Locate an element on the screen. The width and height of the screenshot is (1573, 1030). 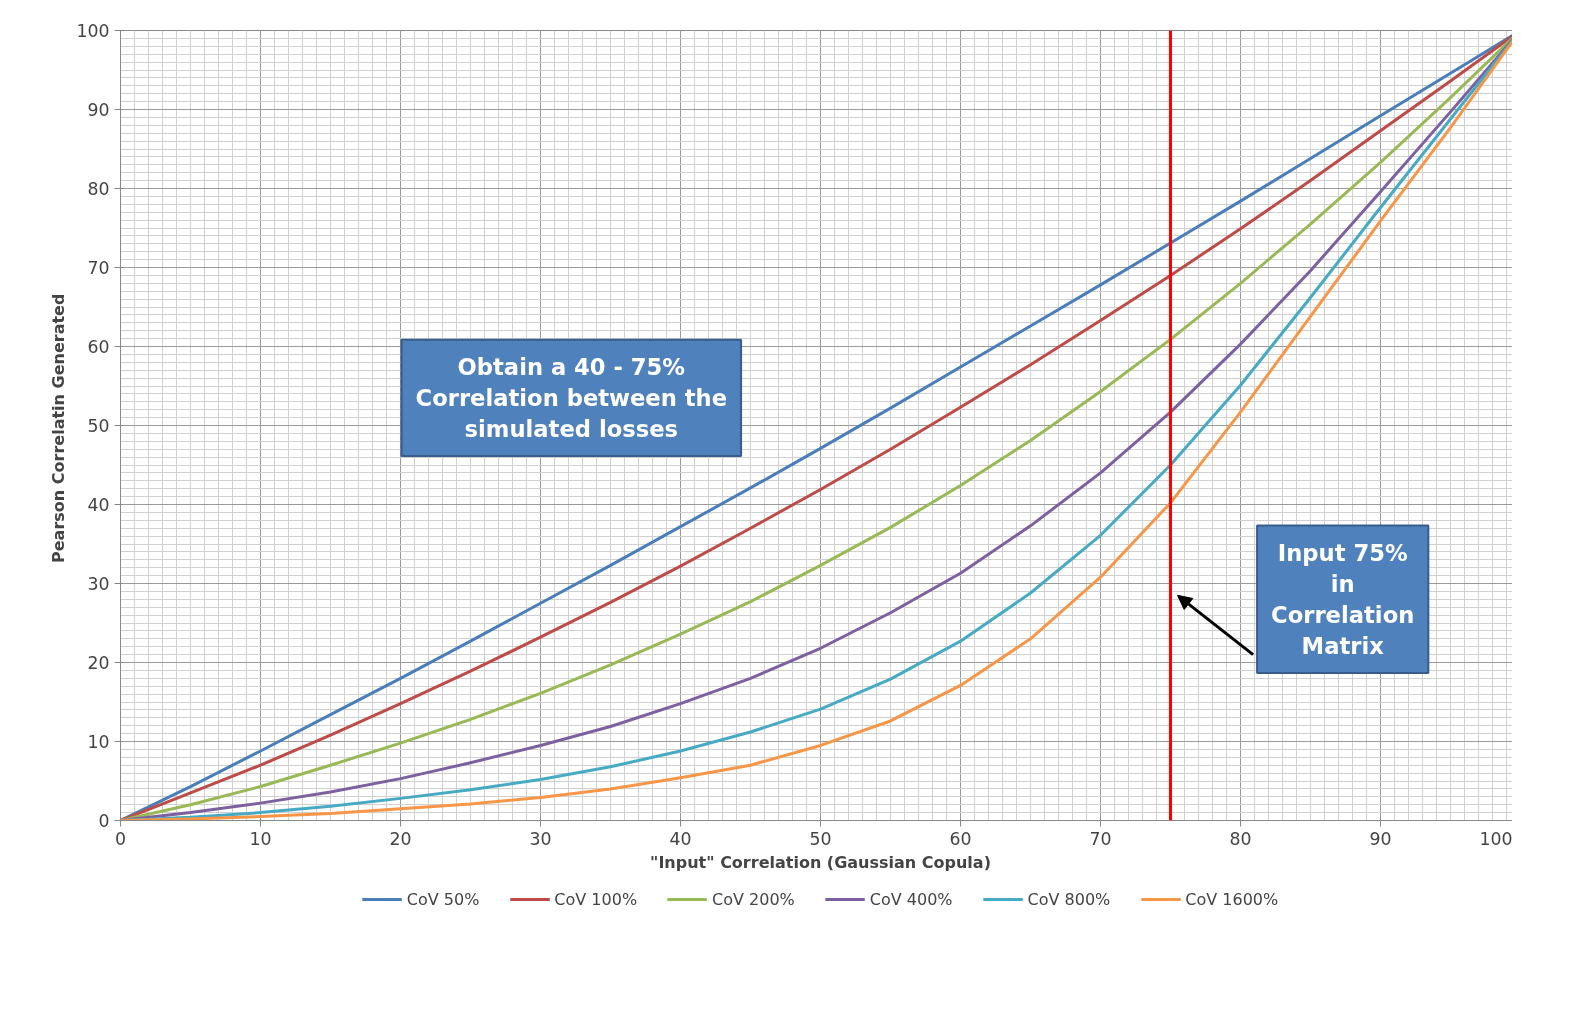
annotation: Input 75% in Correlation Matrix is located at coordinates (1343, 599).